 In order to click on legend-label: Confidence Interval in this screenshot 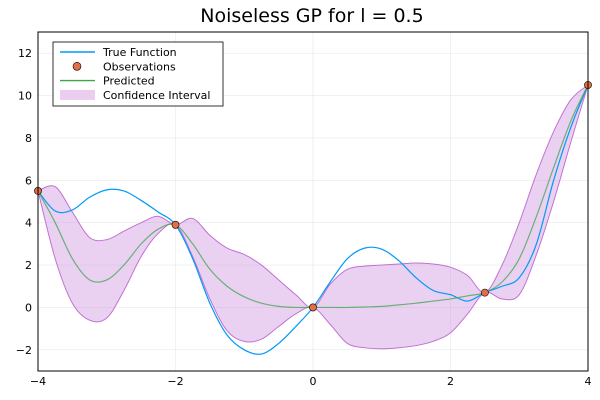, I will do `click(156, 95)`.